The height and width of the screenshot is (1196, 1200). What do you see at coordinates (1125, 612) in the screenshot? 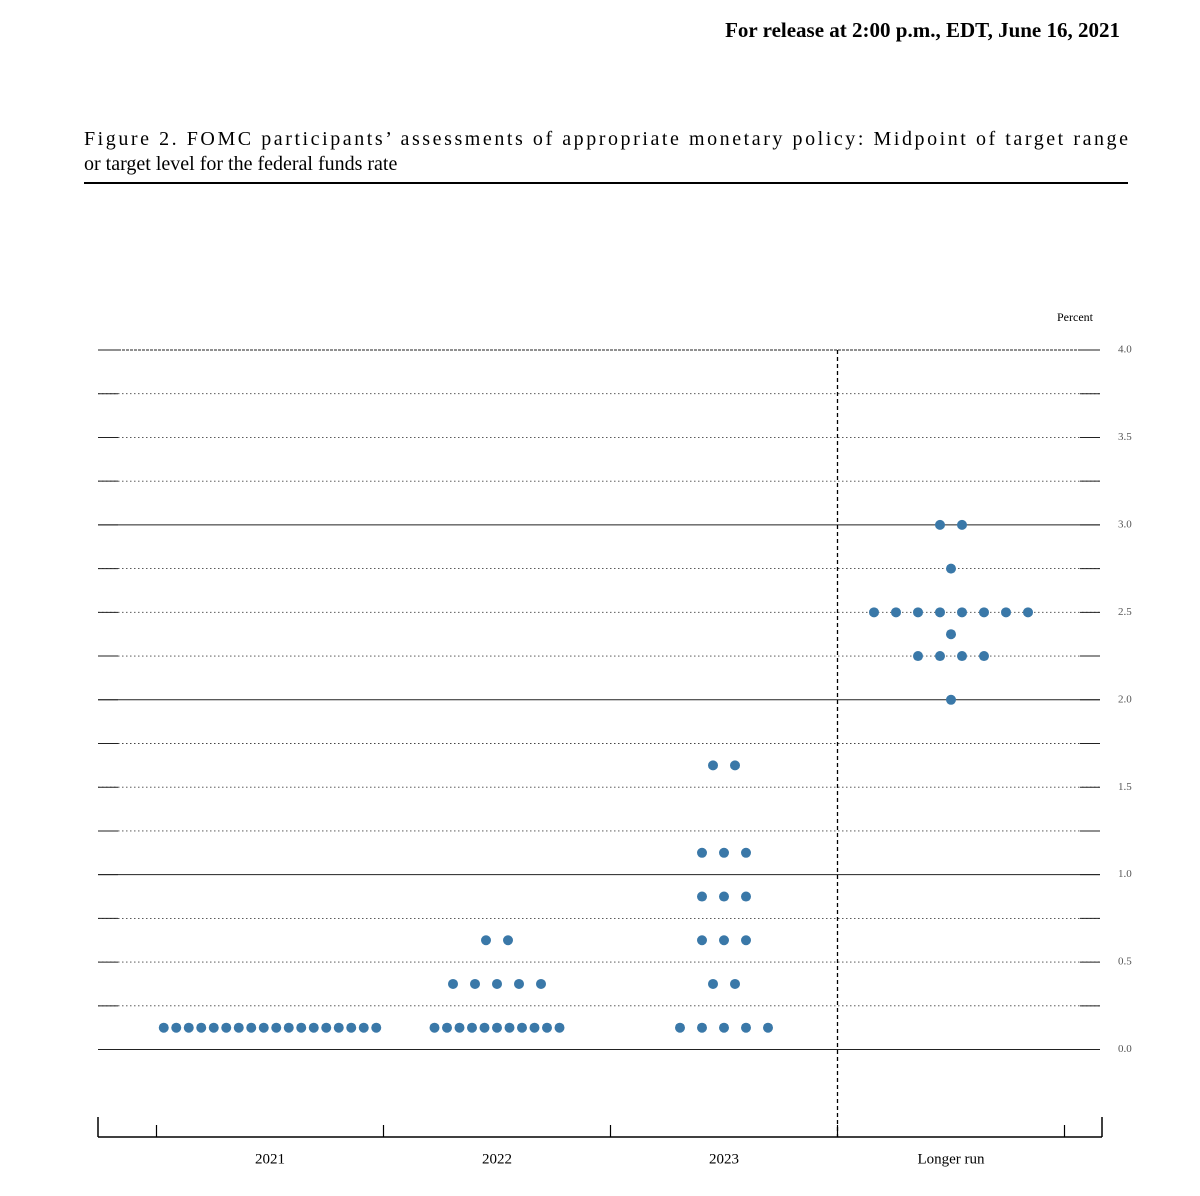
I see `y-tick-label: 2.5` at bounding box center [1125, 612].